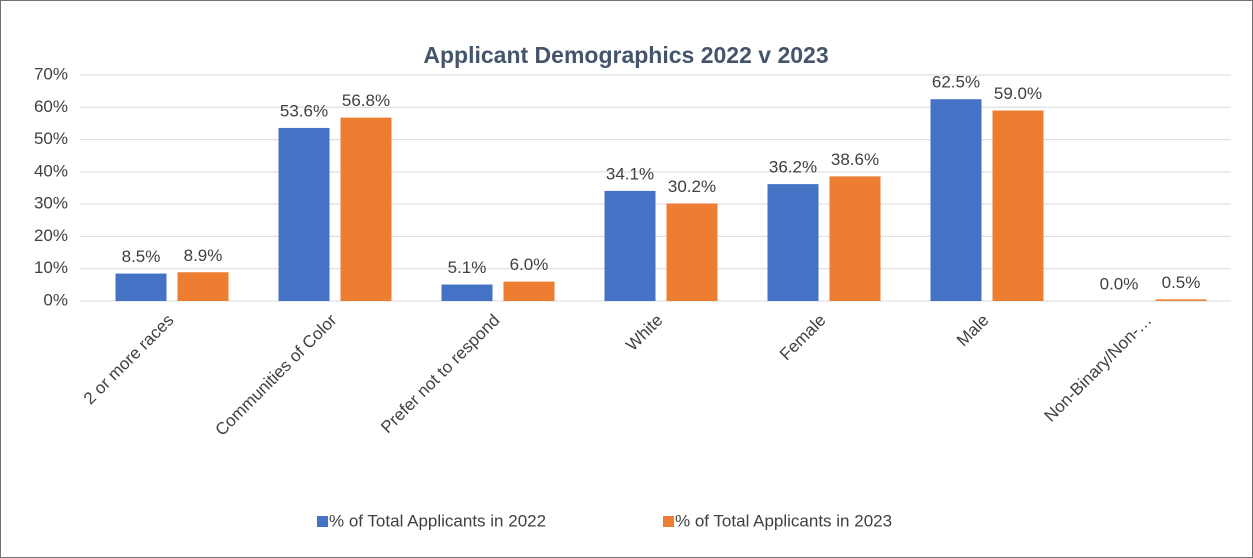 The width and height of the screenshot is (1253, 558). Describe the element at coordinates (529, 264) in the screenshot. I see `value-label: 6.0%` at that location.